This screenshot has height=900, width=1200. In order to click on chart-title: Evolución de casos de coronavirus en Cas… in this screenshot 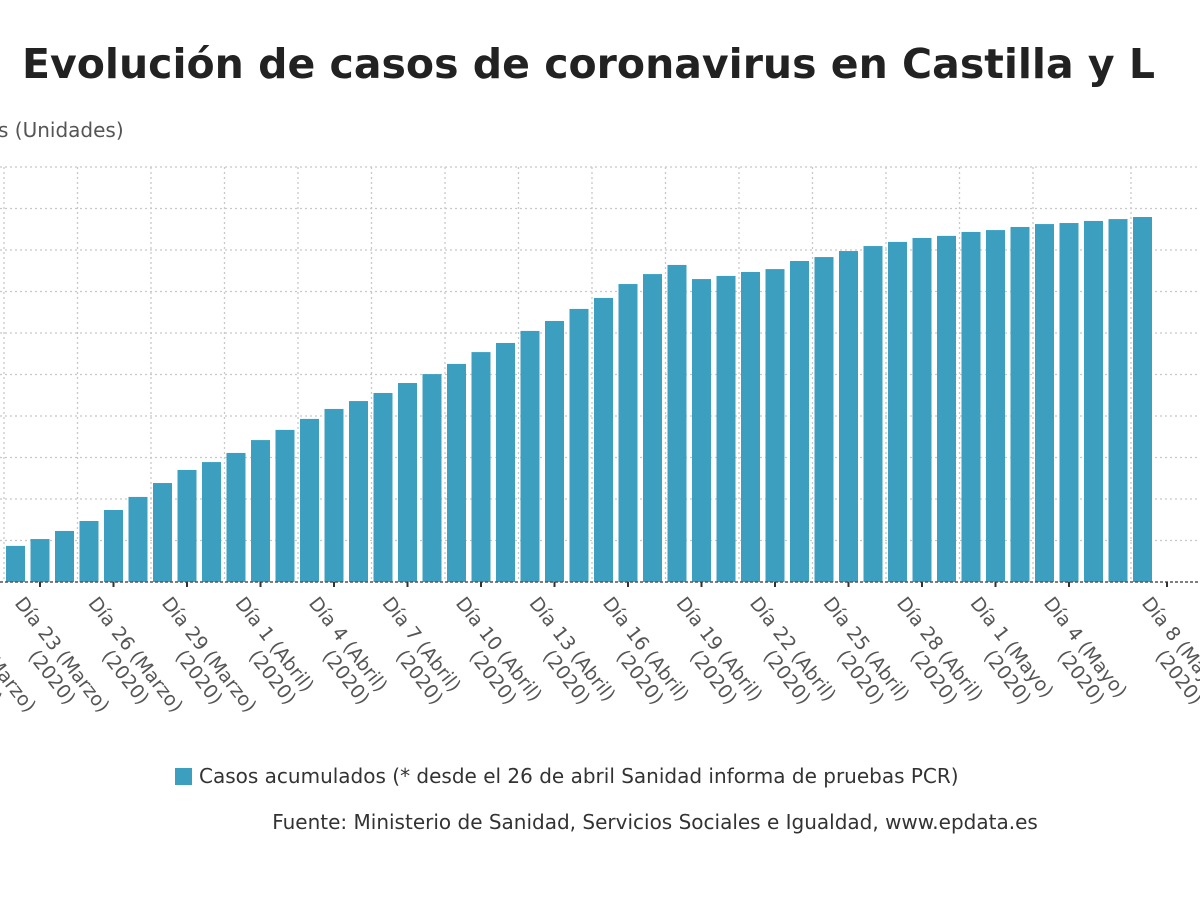, I will do `click(589, 64)`.